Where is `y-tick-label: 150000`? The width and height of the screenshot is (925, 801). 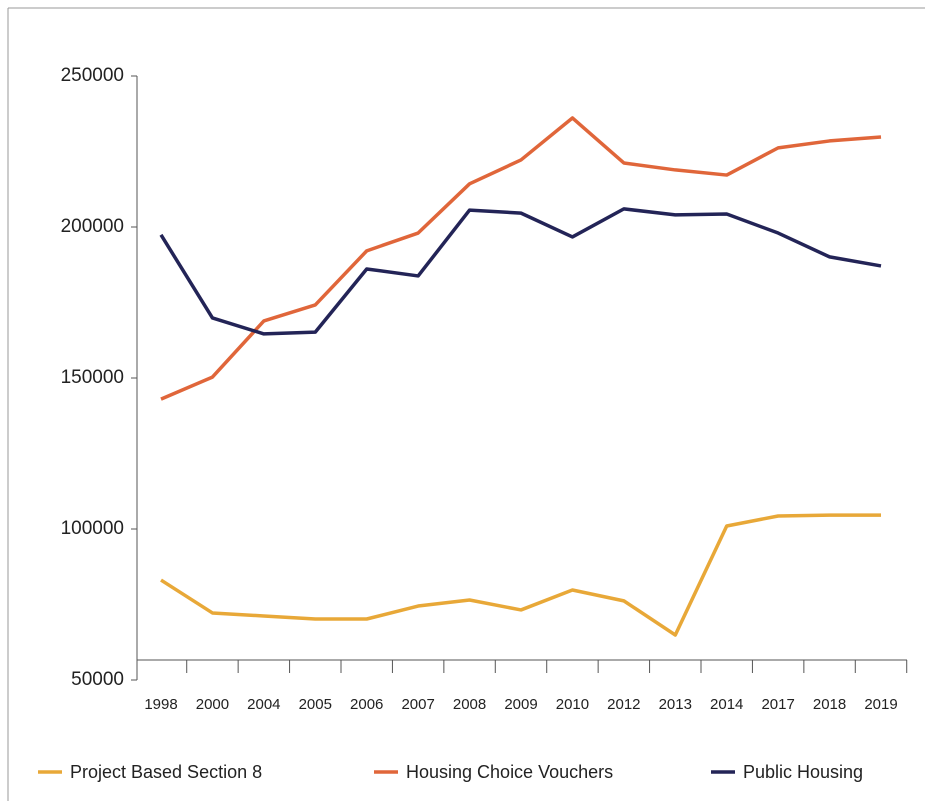
y-tick-label: 150000 is located at coordinates (92, 377).